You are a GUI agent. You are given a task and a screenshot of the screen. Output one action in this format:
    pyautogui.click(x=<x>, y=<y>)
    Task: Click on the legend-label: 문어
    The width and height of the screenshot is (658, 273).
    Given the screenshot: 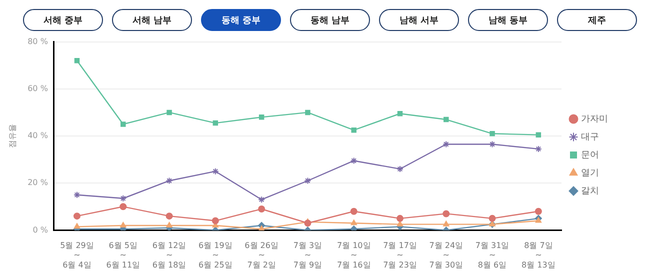 What is the action you would take?
    pyautogui.click(x=590, y=155)
    